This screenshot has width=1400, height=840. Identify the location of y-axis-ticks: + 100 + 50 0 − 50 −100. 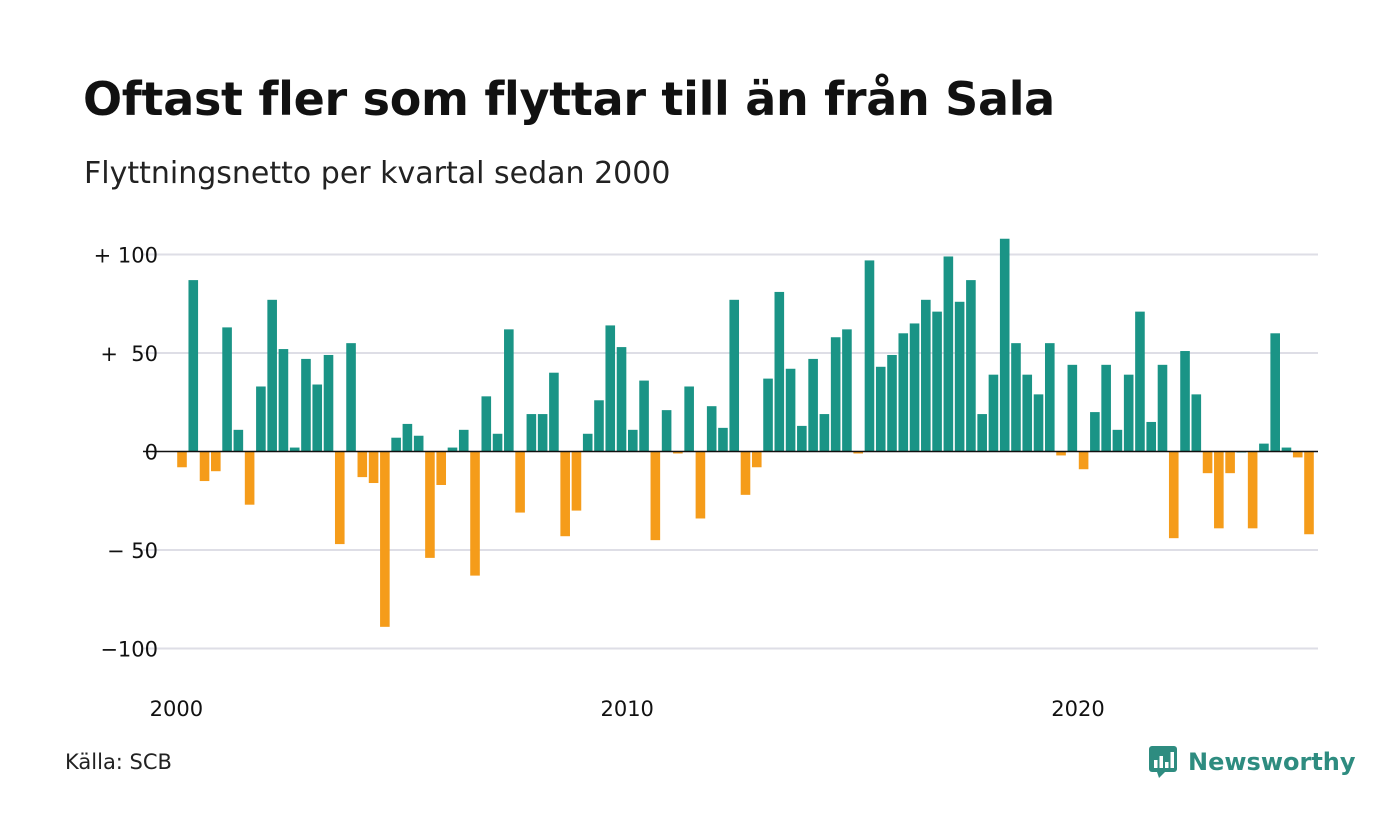
(126, 453).